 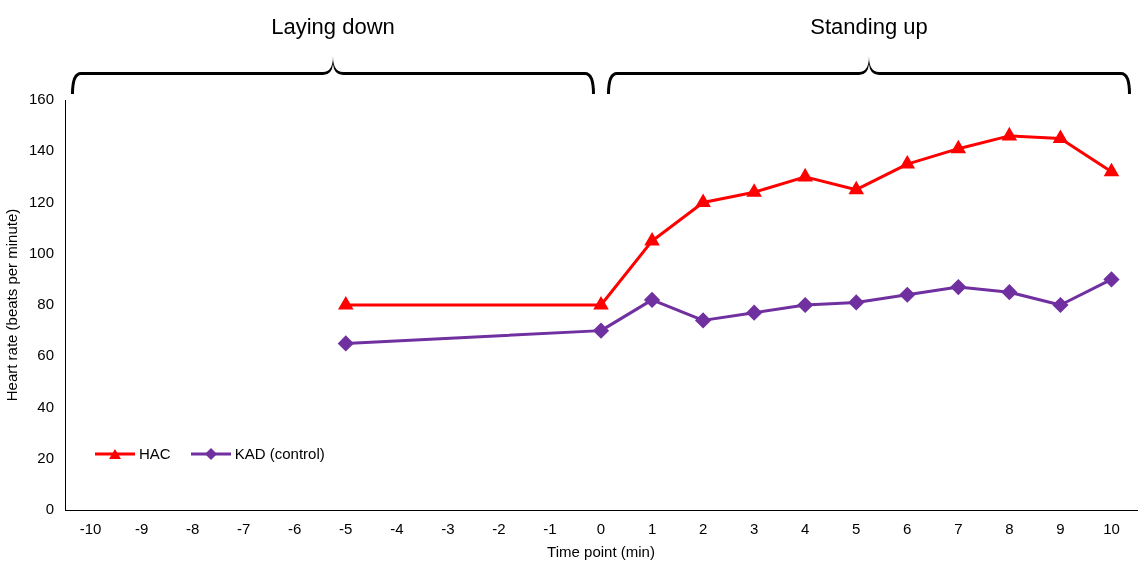 What do you see at coordinates (50, 509) in the screenshot?
I see `y-tick-label: 0` at bounding box center [50, 509].